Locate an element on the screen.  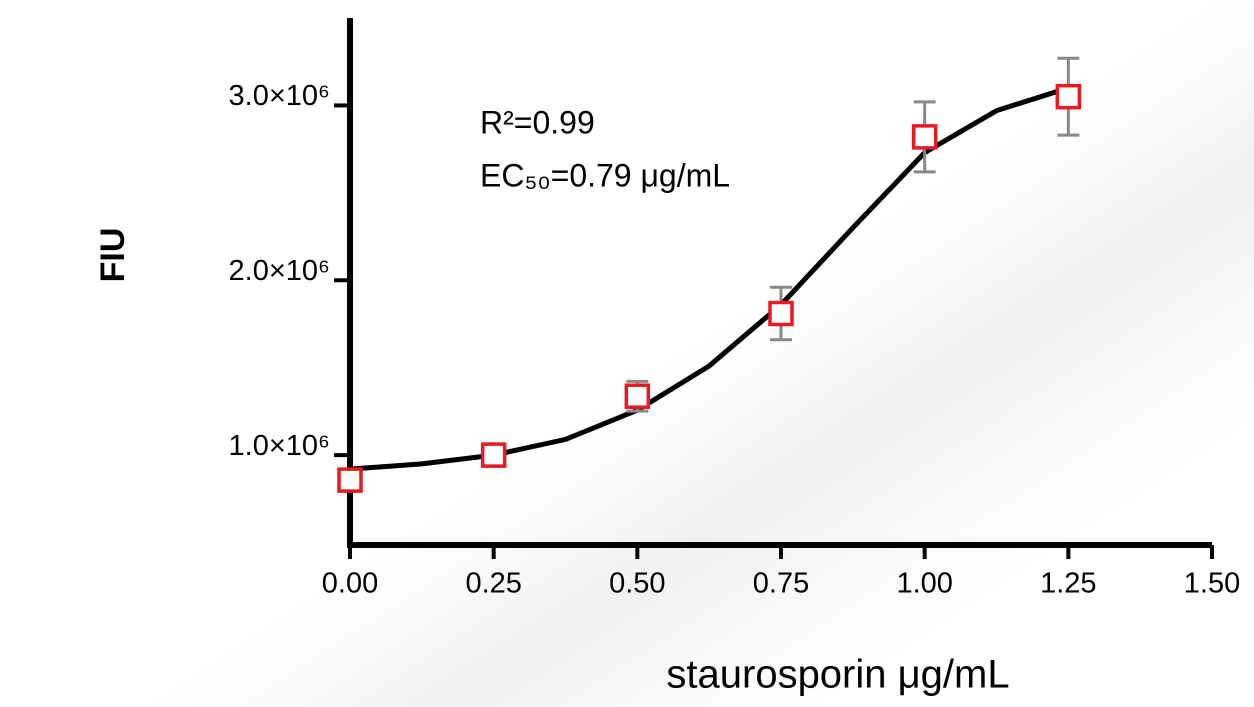
x-tick-label: 0.50 is located at coordinates (637, 584).